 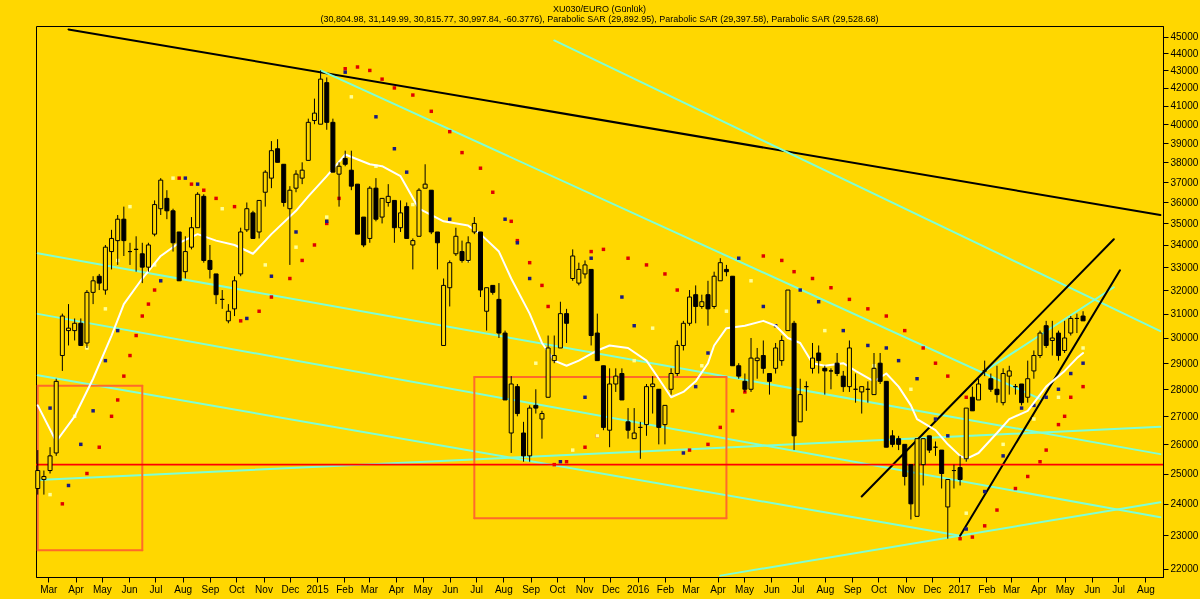 I want to click on y-tick-label: 31000, so click(x=1184, y=314).